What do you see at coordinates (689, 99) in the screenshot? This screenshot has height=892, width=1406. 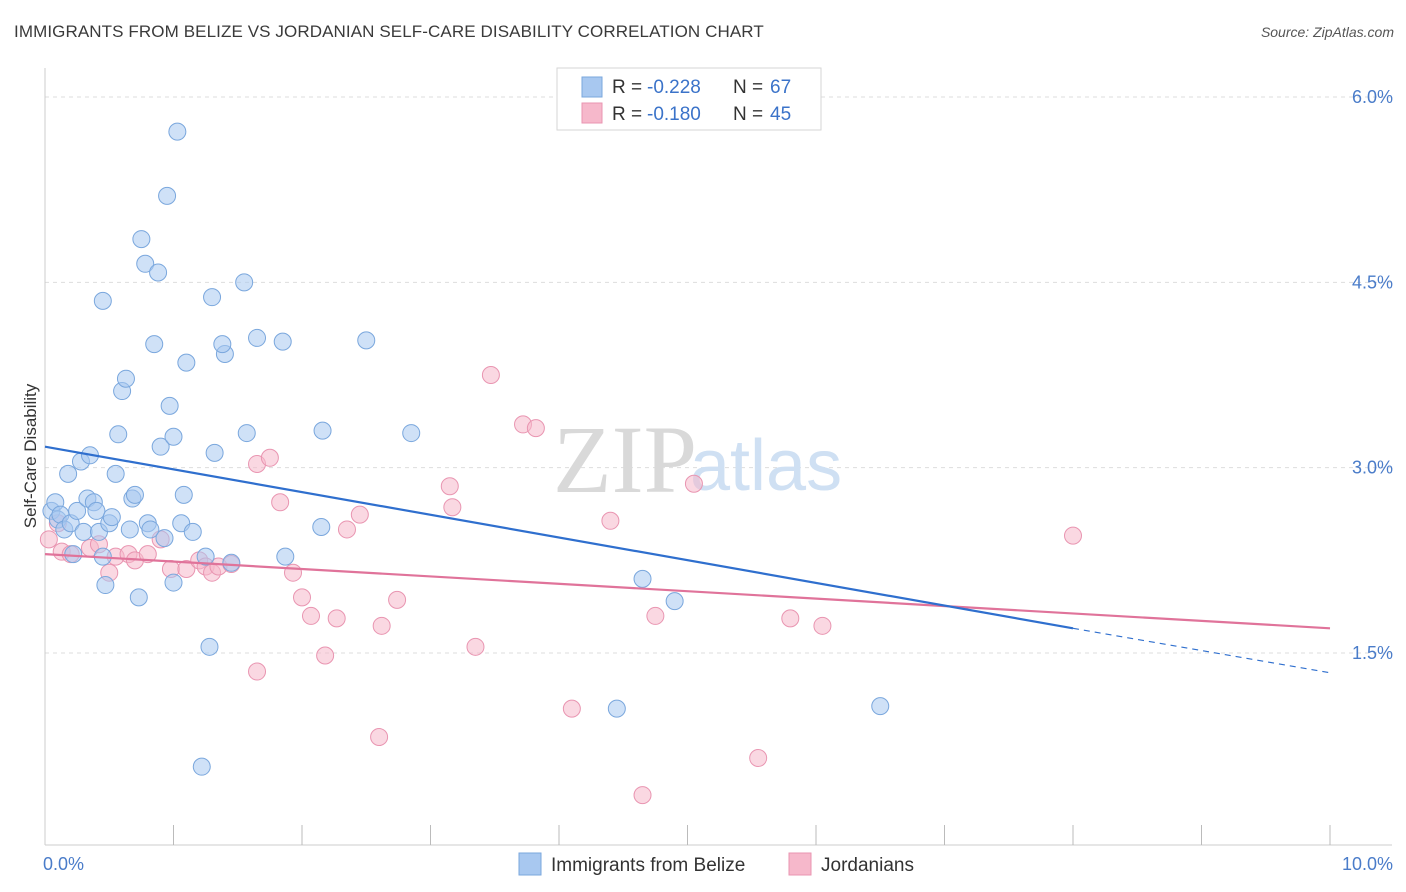 I see `legend-box: R = -0.228 N = 67 R = -0.180 N = 45` at bounding box center [689, 99].